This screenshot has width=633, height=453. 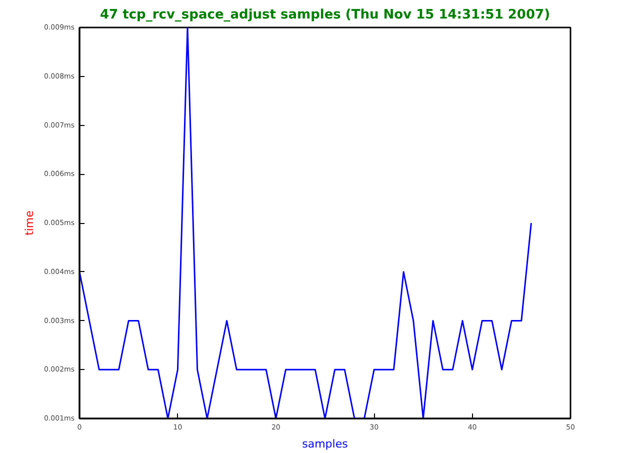 I want to click on chart-title: 47 tcp_rcv_space_adjust samples (Thu Nov 15 14:31:51 2007), so click(x=325, y=15).